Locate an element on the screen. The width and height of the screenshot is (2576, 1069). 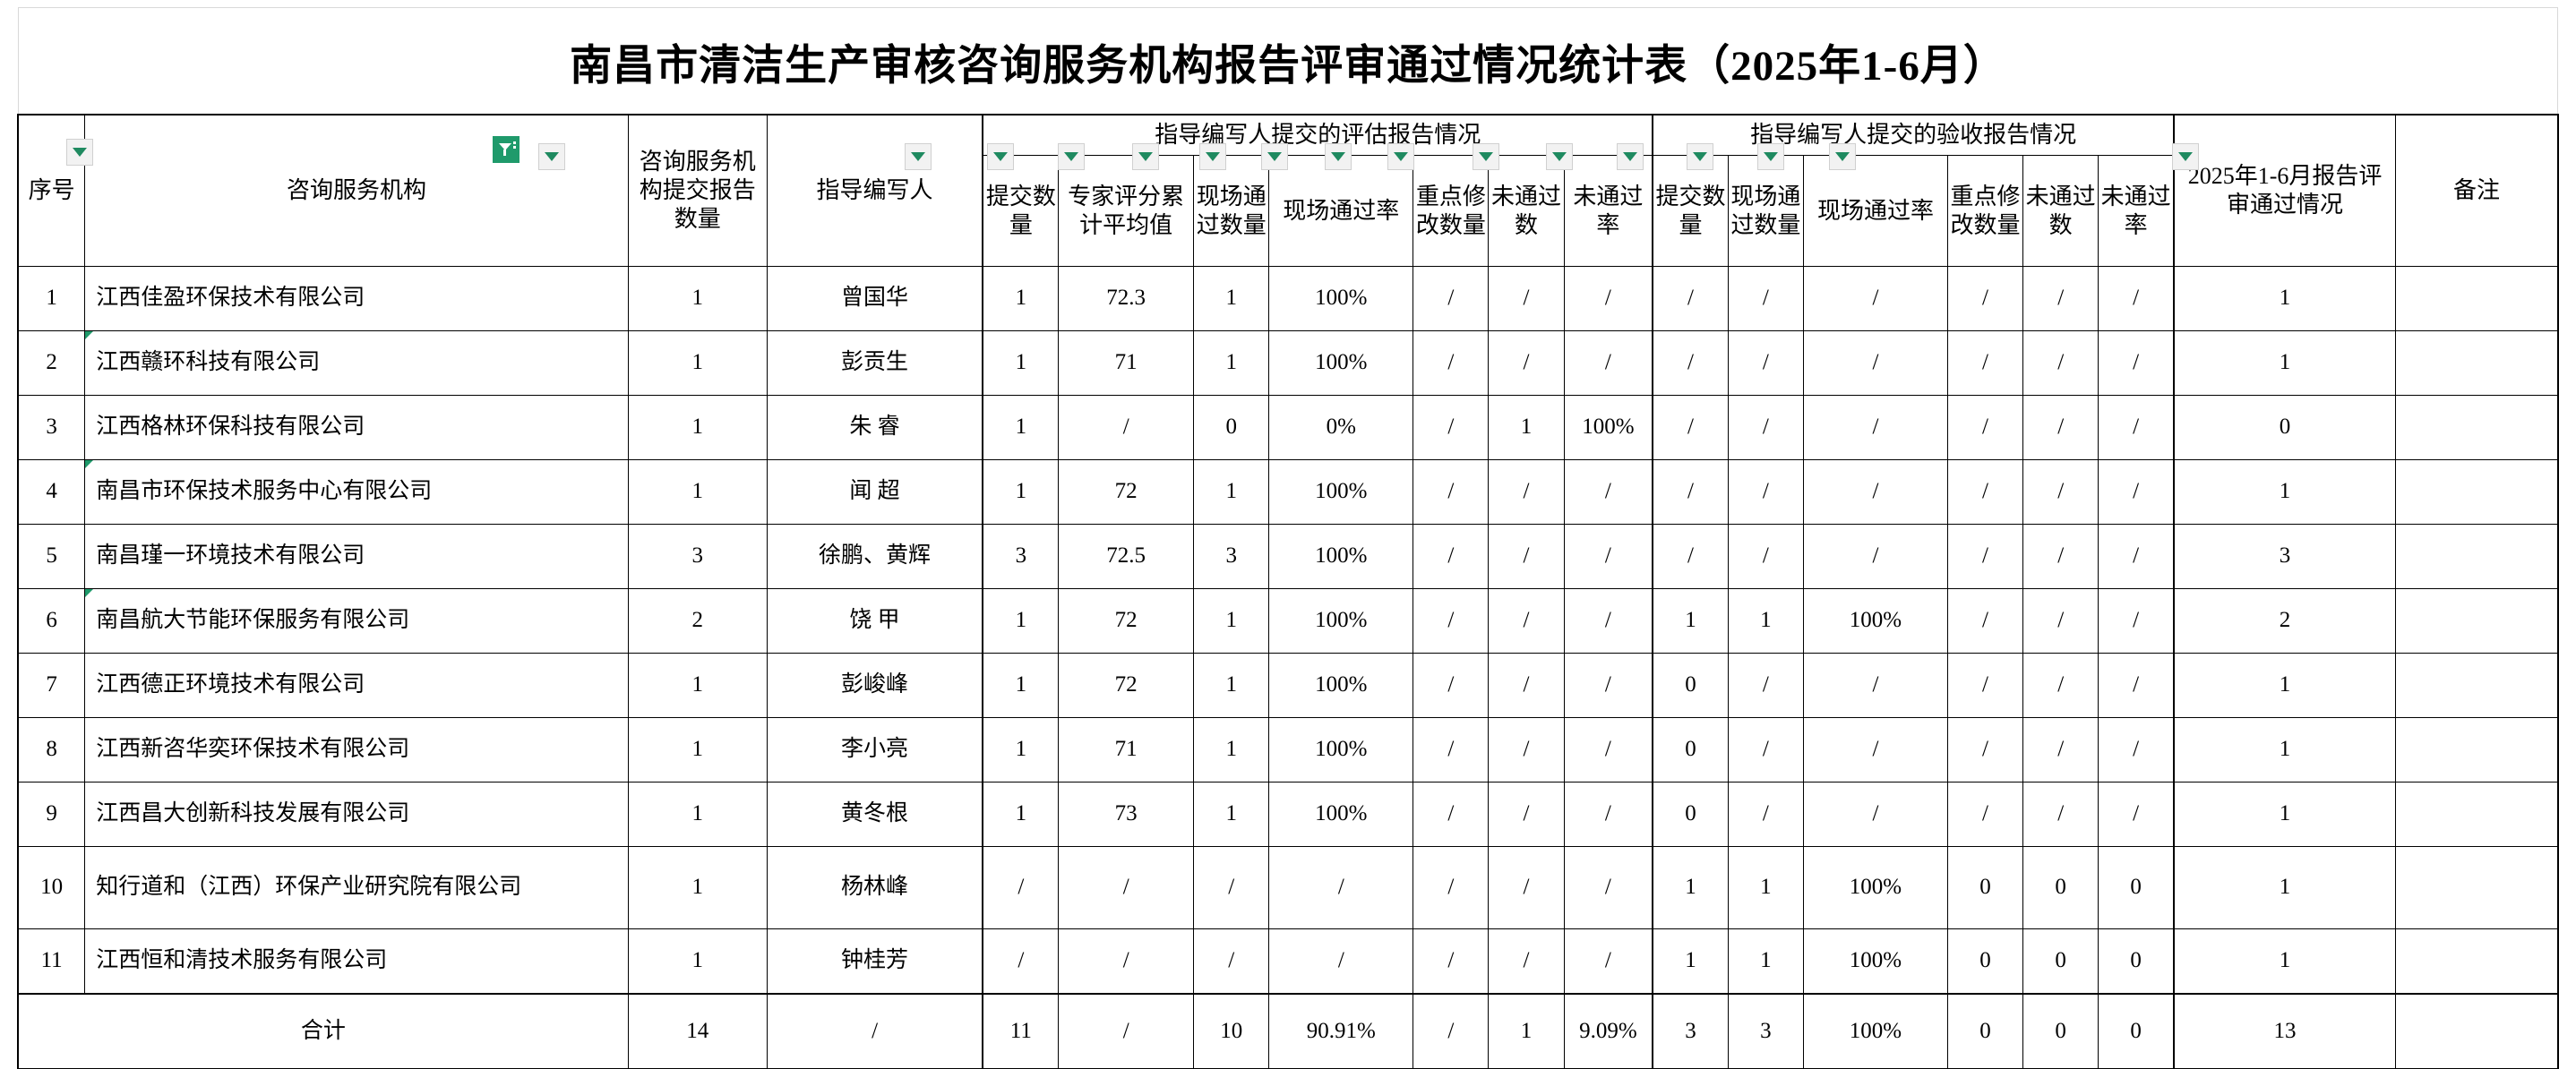
cell-org-reports: 2 is located at coordinates (697, 621).